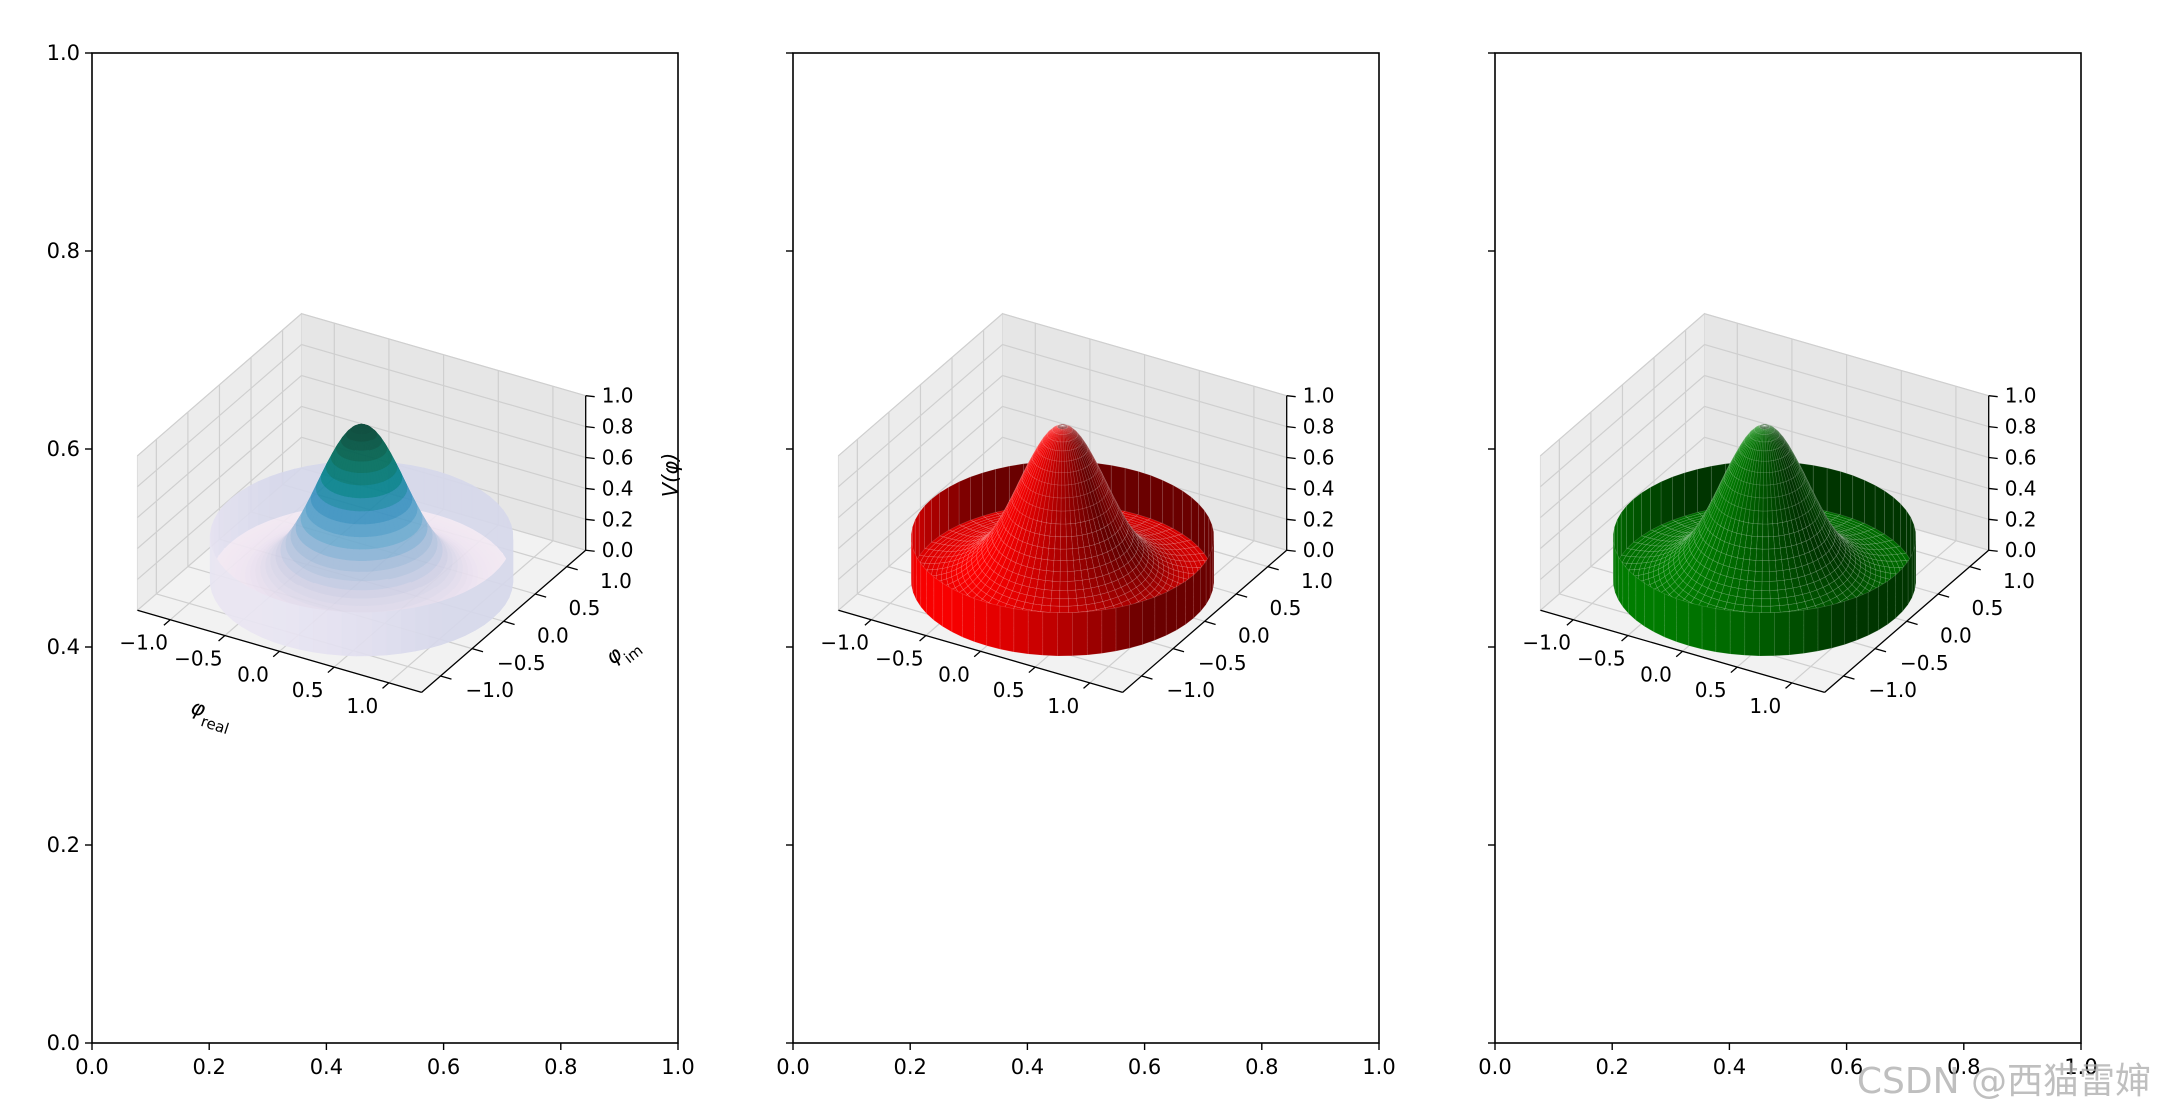 Image resolution: width=2157 pixels, height=1110 pixels. I want to click on outer-y-tick-label: 0.0, so click(63, 1043).